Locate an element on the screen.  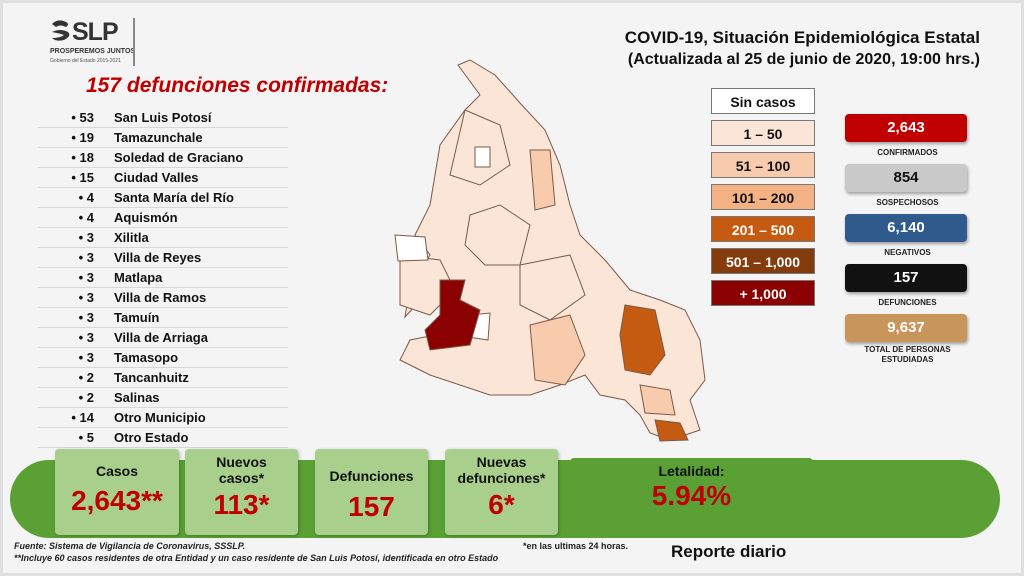
list-item: • 2 Tancanhuitz is located at coordinates (163, 378).